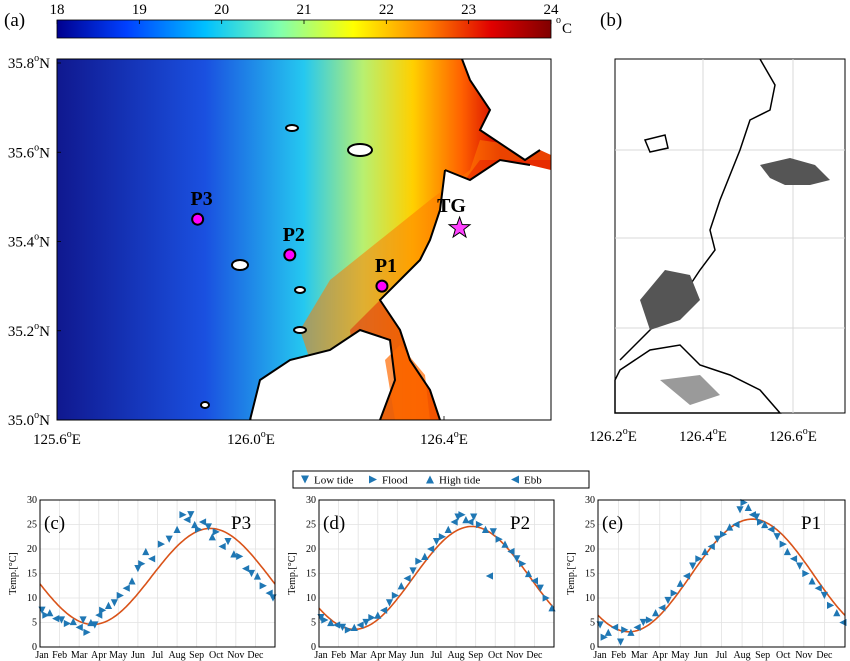  Describe the element at coordinates (436, 573) in the screenshot. I see `plot-frame` at that location.